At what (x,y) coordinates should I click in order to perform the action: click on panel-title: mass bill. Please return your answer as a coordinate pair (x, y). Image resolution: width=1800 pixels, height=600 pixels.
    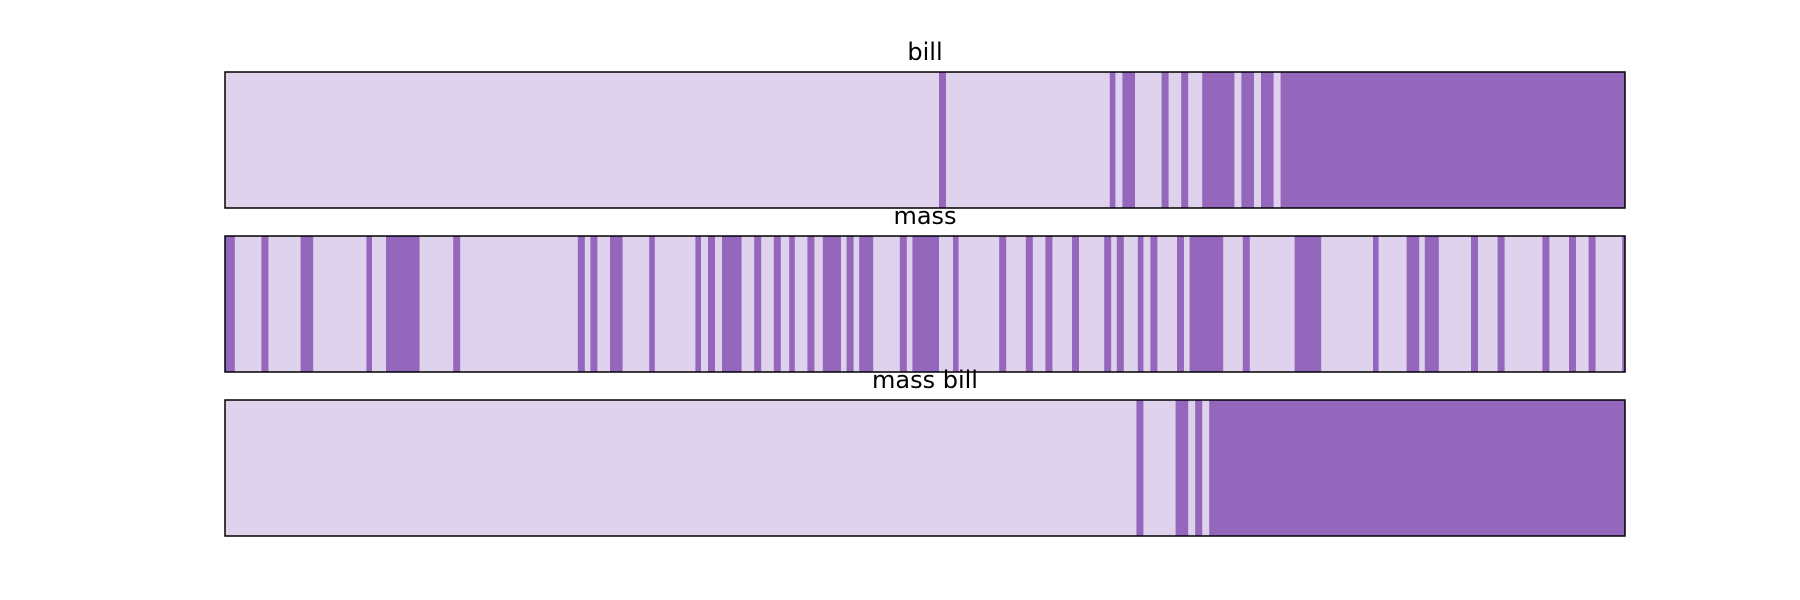
    Looking at the image, I should click on (925, 380).